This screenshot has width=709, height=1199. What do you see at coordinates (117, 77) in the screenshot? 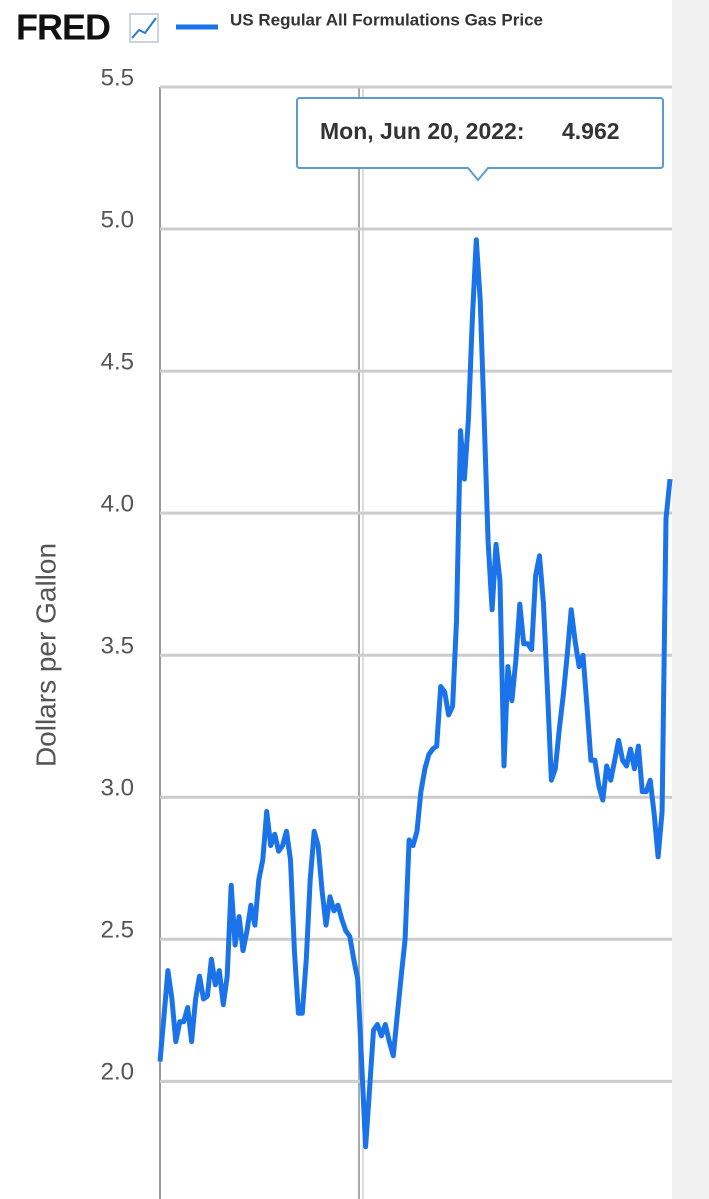
I see `y-tick-label: 5.5` at bounding box center [117, 77].